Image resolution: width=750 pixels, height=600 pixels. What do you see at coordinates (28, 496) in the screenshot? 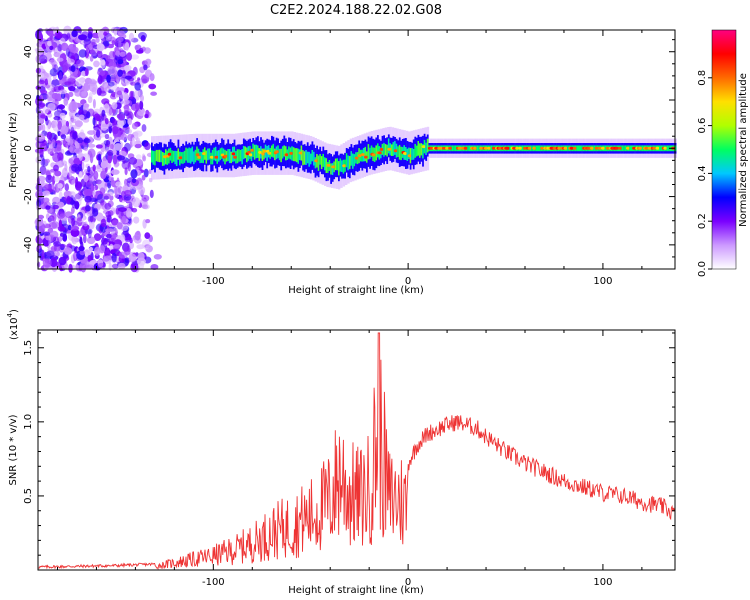
I see `y-tick-label: 0.5` at bounding box center [28, 496].